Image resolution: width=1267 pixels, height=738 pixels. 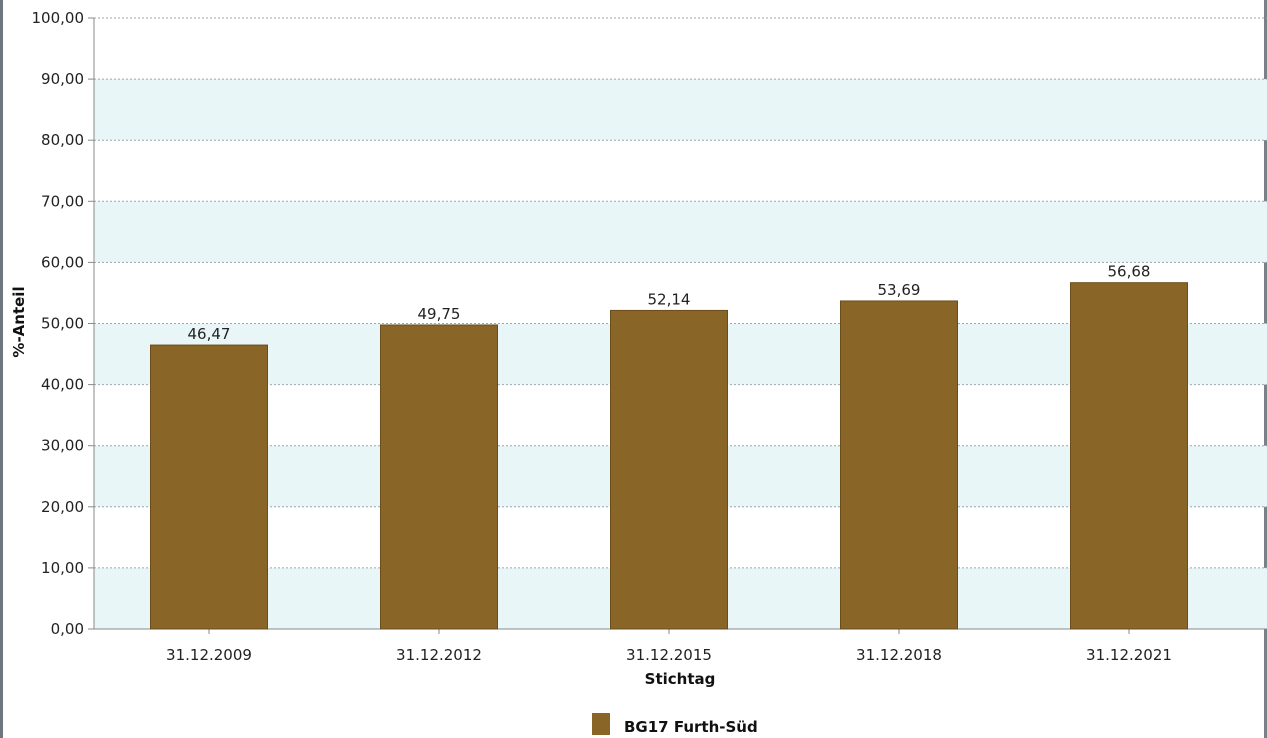 What do you see at coordinates (680, 679) in the screenshot?
I see `x-axis-title: Stichtag` at bounding box center [680, 679].